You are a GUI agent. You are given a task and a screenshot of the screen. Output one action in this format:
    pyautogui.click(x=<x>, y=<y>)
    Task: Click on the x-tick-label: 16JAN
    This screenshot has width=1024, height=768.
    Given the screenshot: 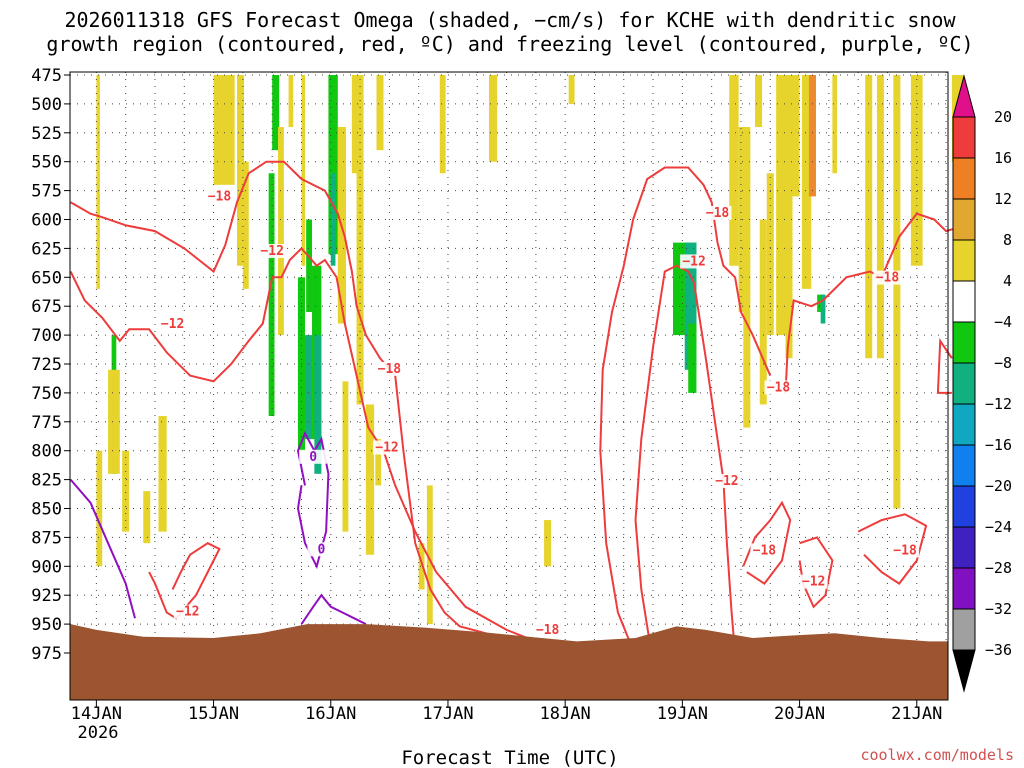 What is the action you would take?
    pyautogui.click(x=330, y=714)
    